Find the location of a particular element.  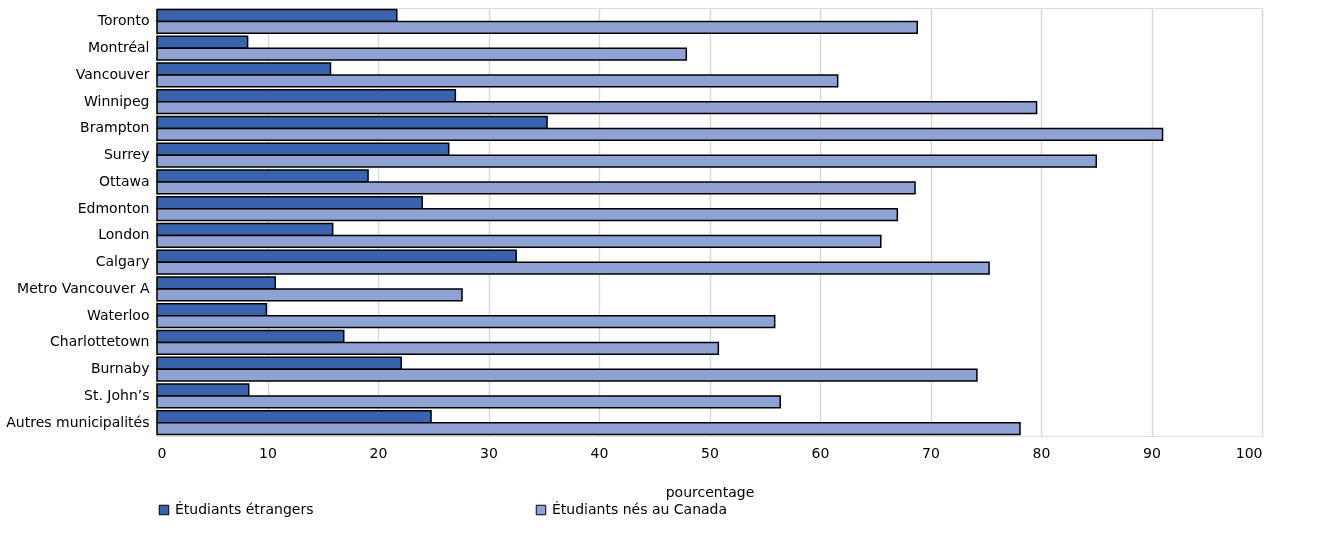

y-tick-label: St. John’s is located at coordinates (117, 394).